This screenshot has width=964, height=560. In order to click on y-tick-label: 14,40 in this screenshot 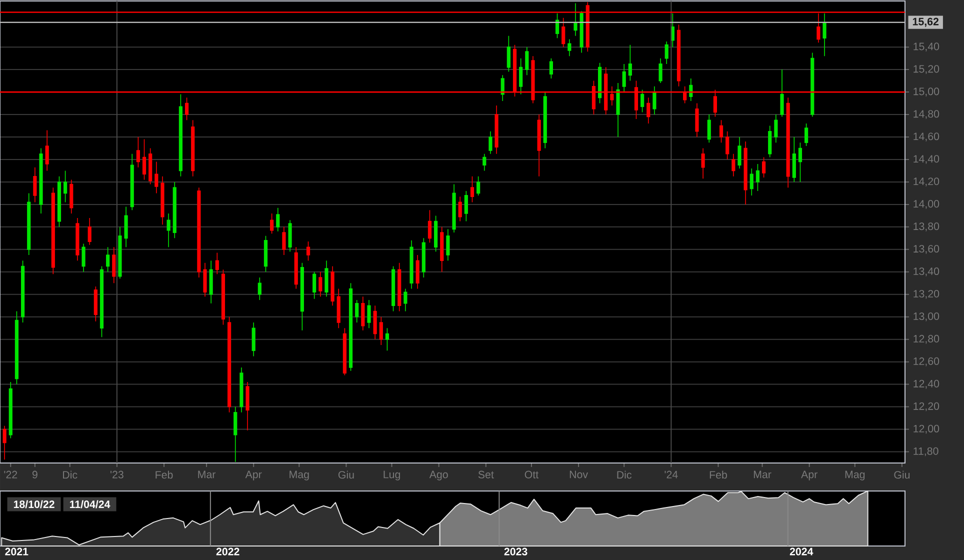, I will do `click(927, 159)`.